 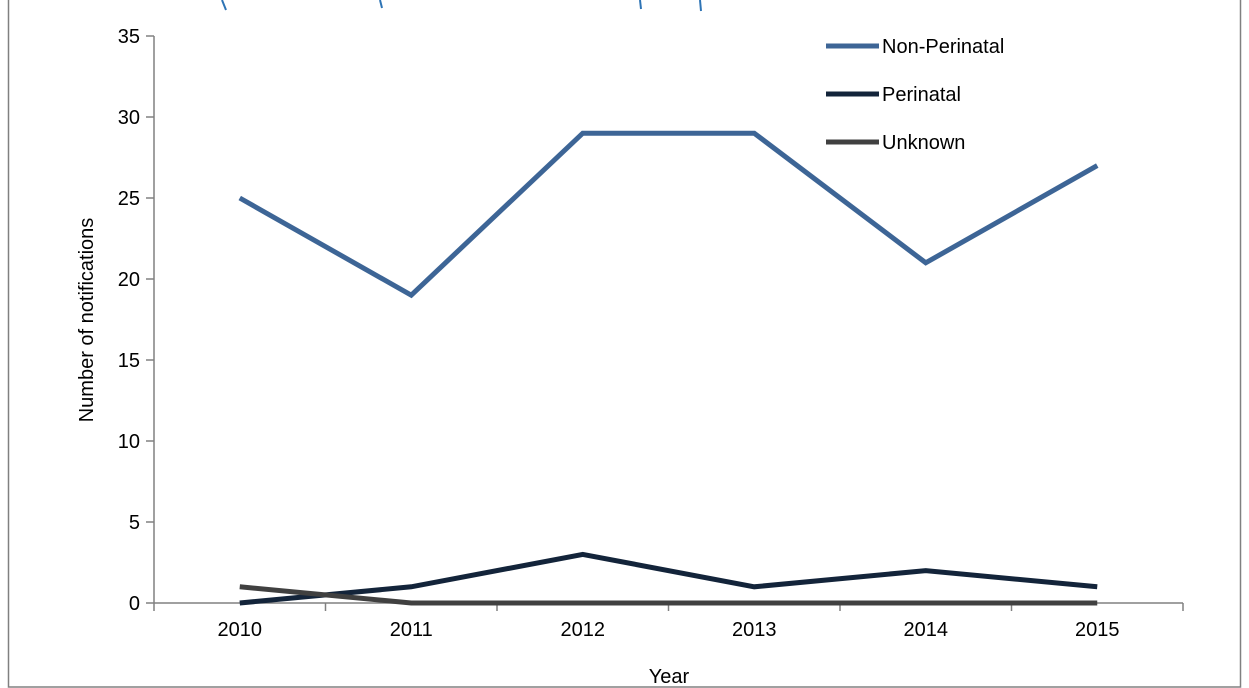 I want to click on legend-label: Unknown, so click(x=923, y=143).